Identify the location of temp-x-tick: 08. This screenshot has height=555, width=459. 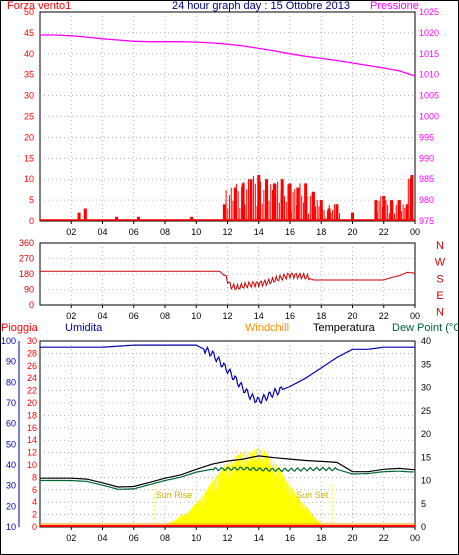
(165, 538).